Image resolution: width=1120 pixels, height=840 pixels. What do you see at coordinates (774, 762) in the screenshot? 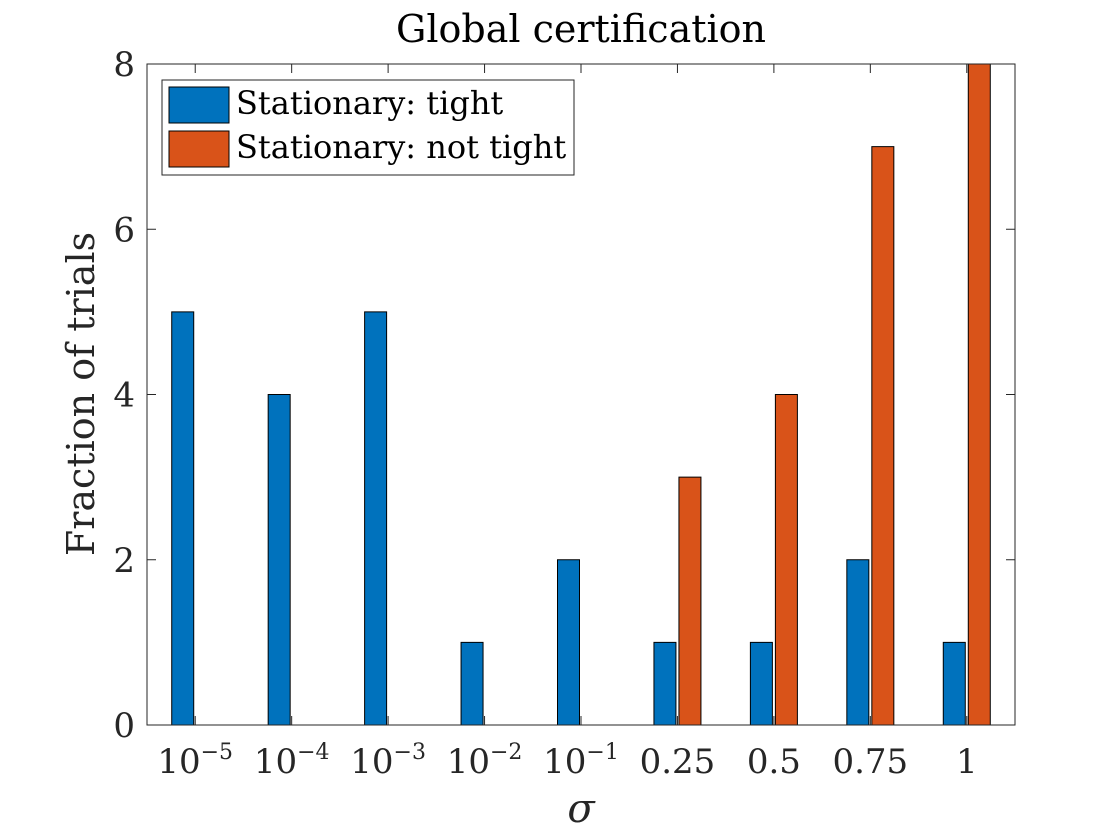
I see `x-tick-label: 0.5` at bounding box center [774, 762].